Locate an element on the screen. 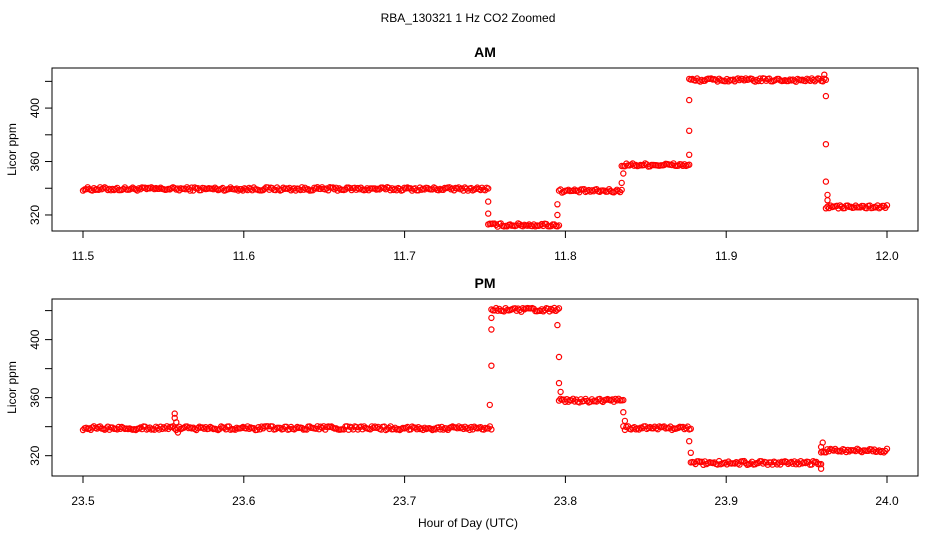 This screenshot has height=540, width=936. pm-y-tick-label: 400 is located at coordinates (35, 339).